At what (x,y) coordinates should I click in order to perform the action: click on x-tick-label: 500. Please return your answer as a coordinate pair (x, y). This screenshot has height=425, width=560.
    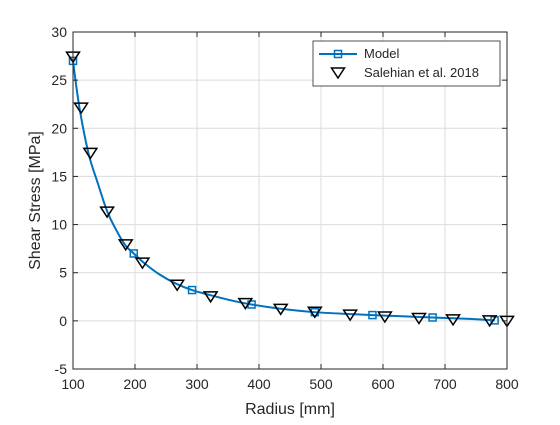
    Looking at the image, I should click on (321, 384).